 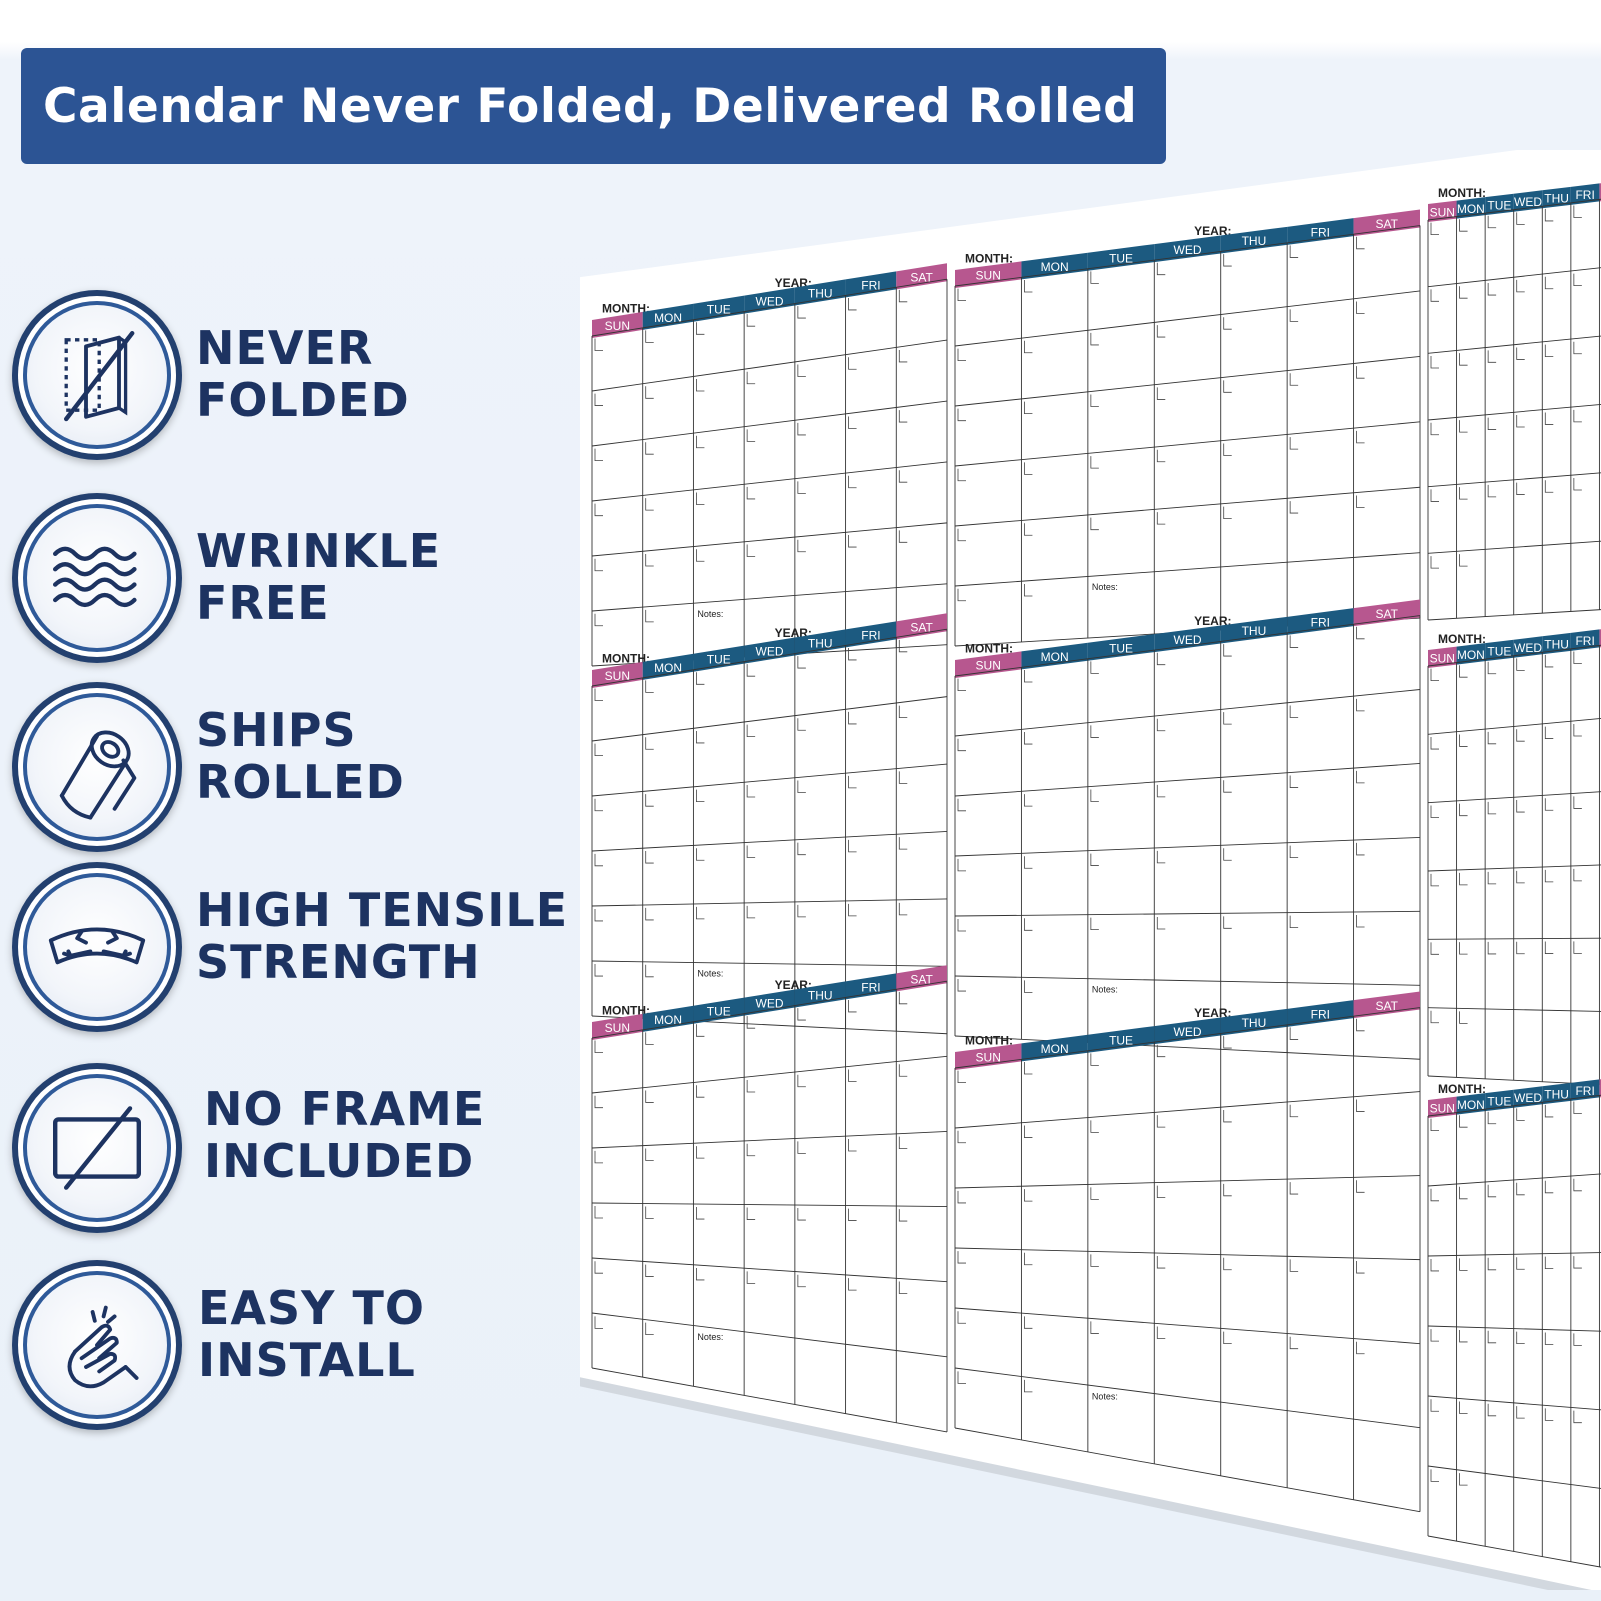 What do you see at coordinates (319, 551) in the screenshot?
I see `feature-label-line1: WRINKLE` at bounding box center [319, 551].